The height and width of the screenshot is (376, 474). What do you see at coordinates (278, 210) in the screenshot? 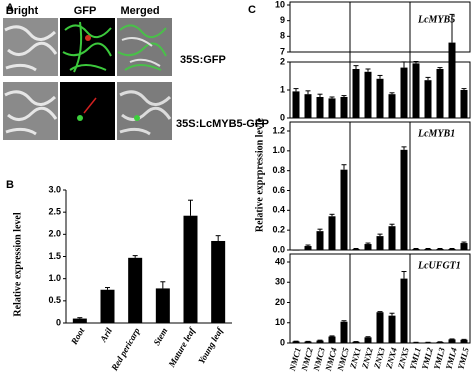
I see `y-tick-label: 0.4` at bounding box center [278, 210].